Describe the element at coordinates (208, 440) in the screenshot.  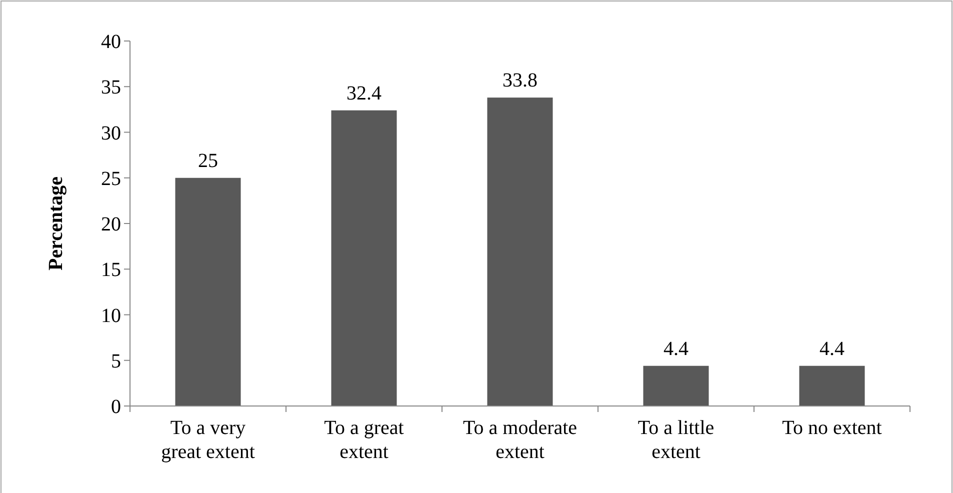
I see `x-tick-label: To a very great extent` at that location.